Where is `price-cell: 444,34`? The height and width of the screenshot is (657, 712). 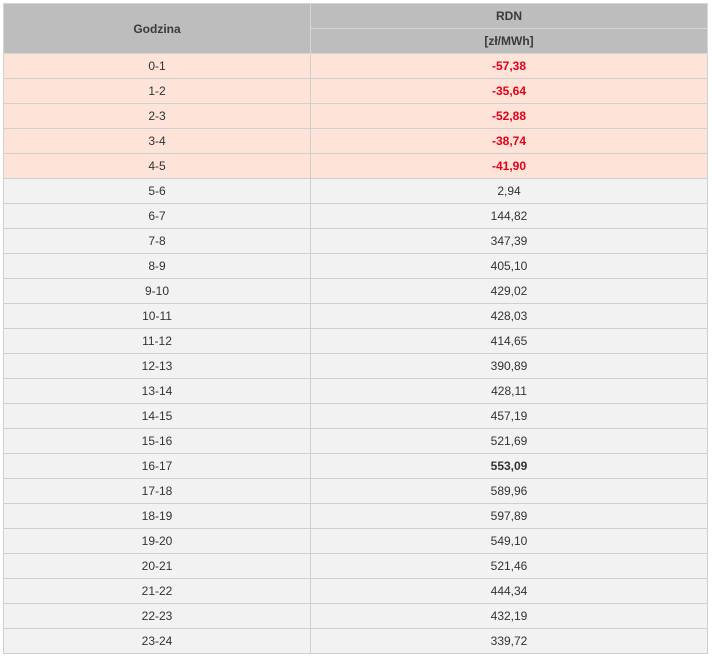 price-cell: 444,34 is located at coordinates (509, 591).